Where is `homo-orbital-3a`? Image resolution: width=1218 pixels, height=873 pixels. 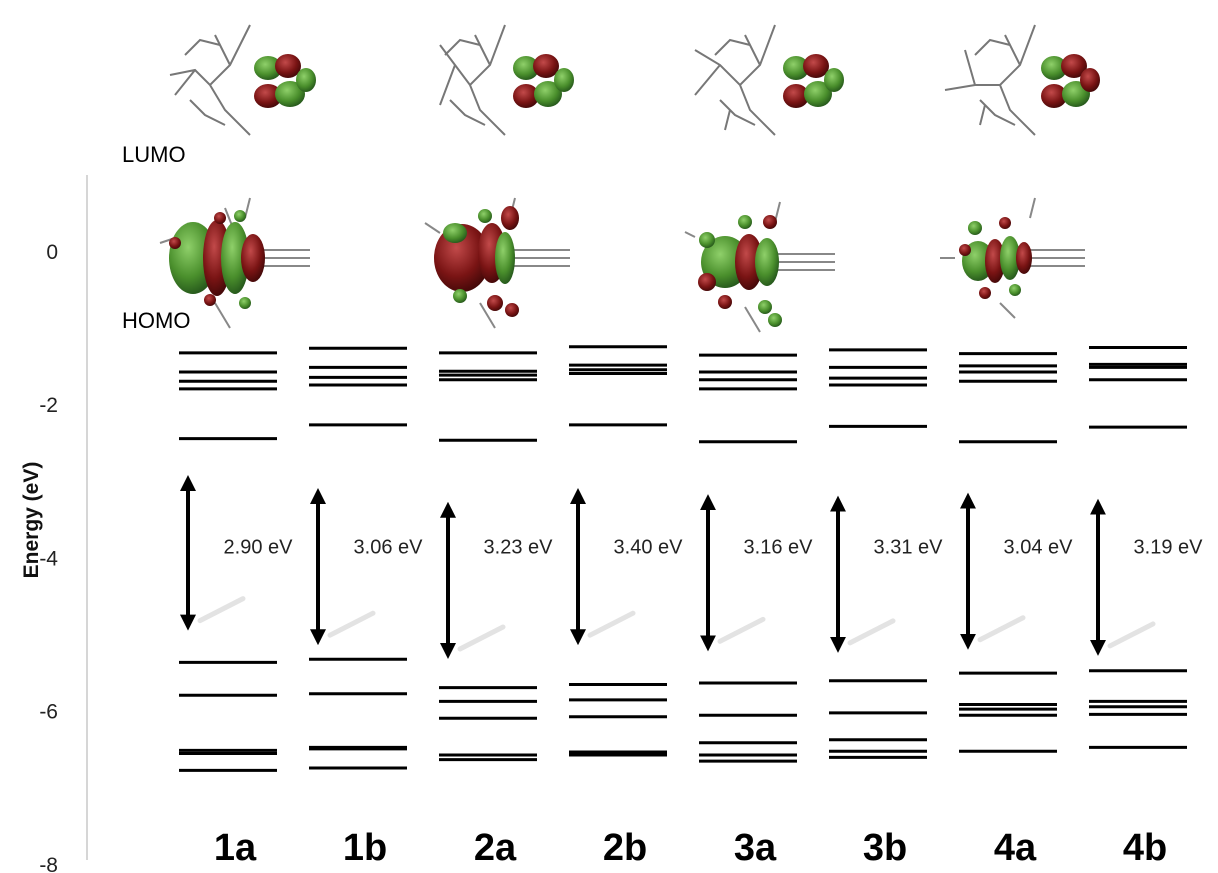 homo-orbital-3a is located at coordinates (759, 267).